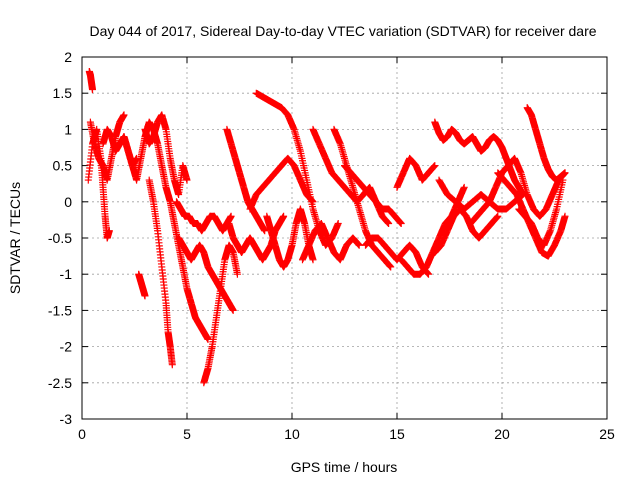  I want to click on y-tick-label: -0.5, so click(60, 238).